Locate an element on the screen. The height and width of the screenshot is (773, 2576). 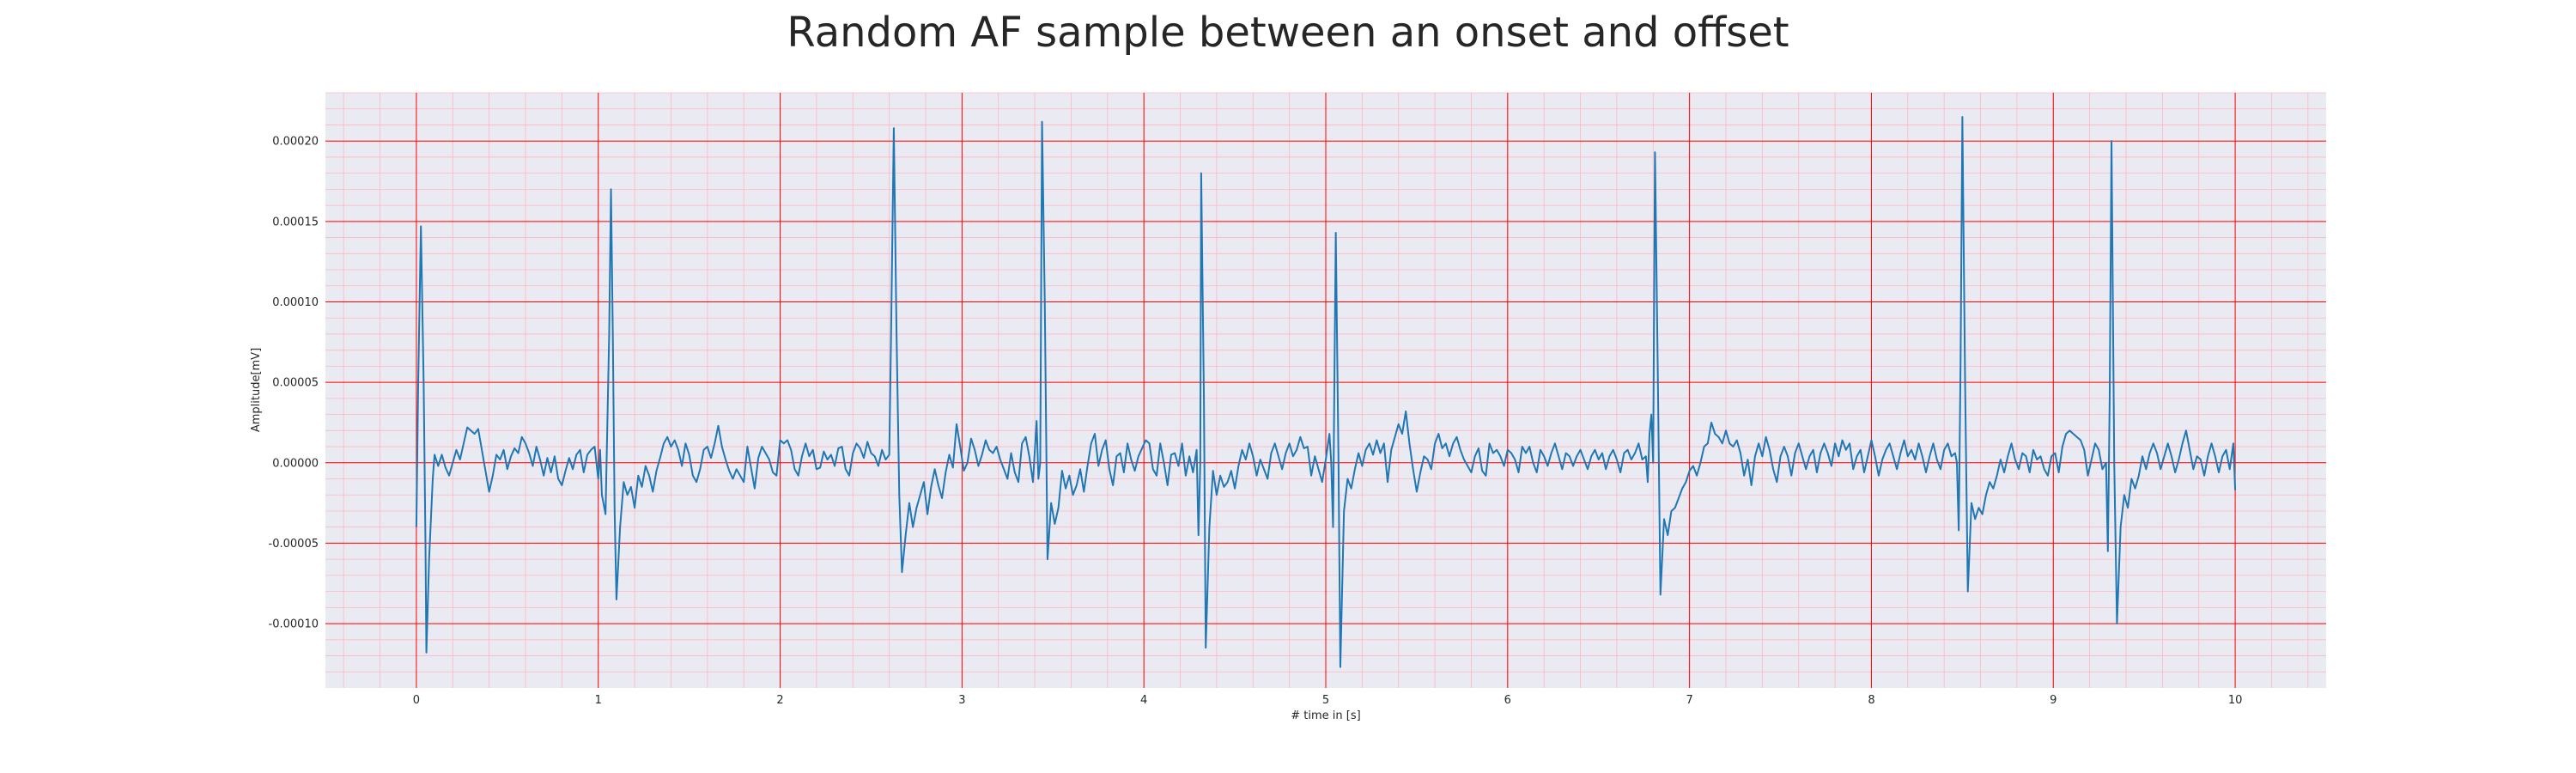
x-tick-label: 1 is located at coordinates (598, 700).